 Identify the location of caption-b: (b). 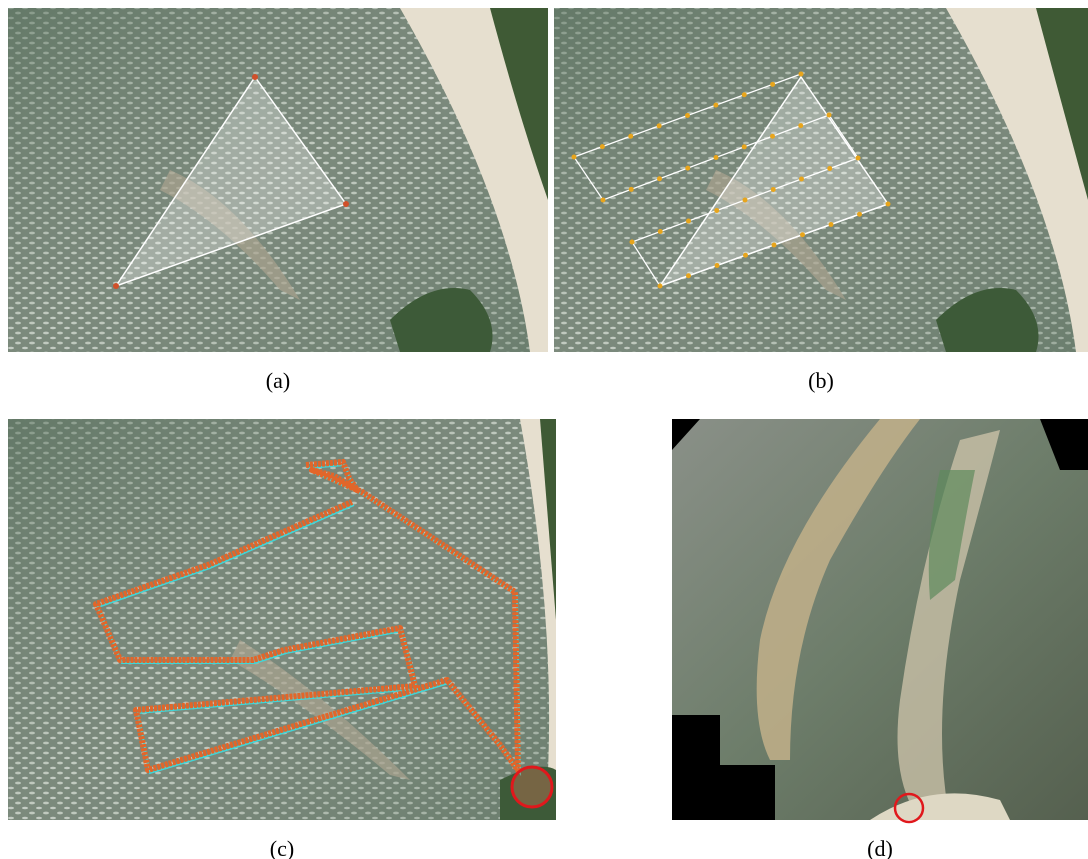
(821, 380).